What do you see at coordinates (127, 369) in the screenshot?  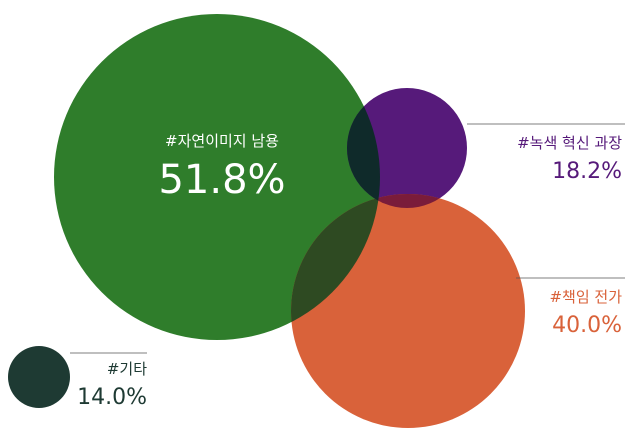 I see `label-name-other: #기타` at bounding box center [127, 369].